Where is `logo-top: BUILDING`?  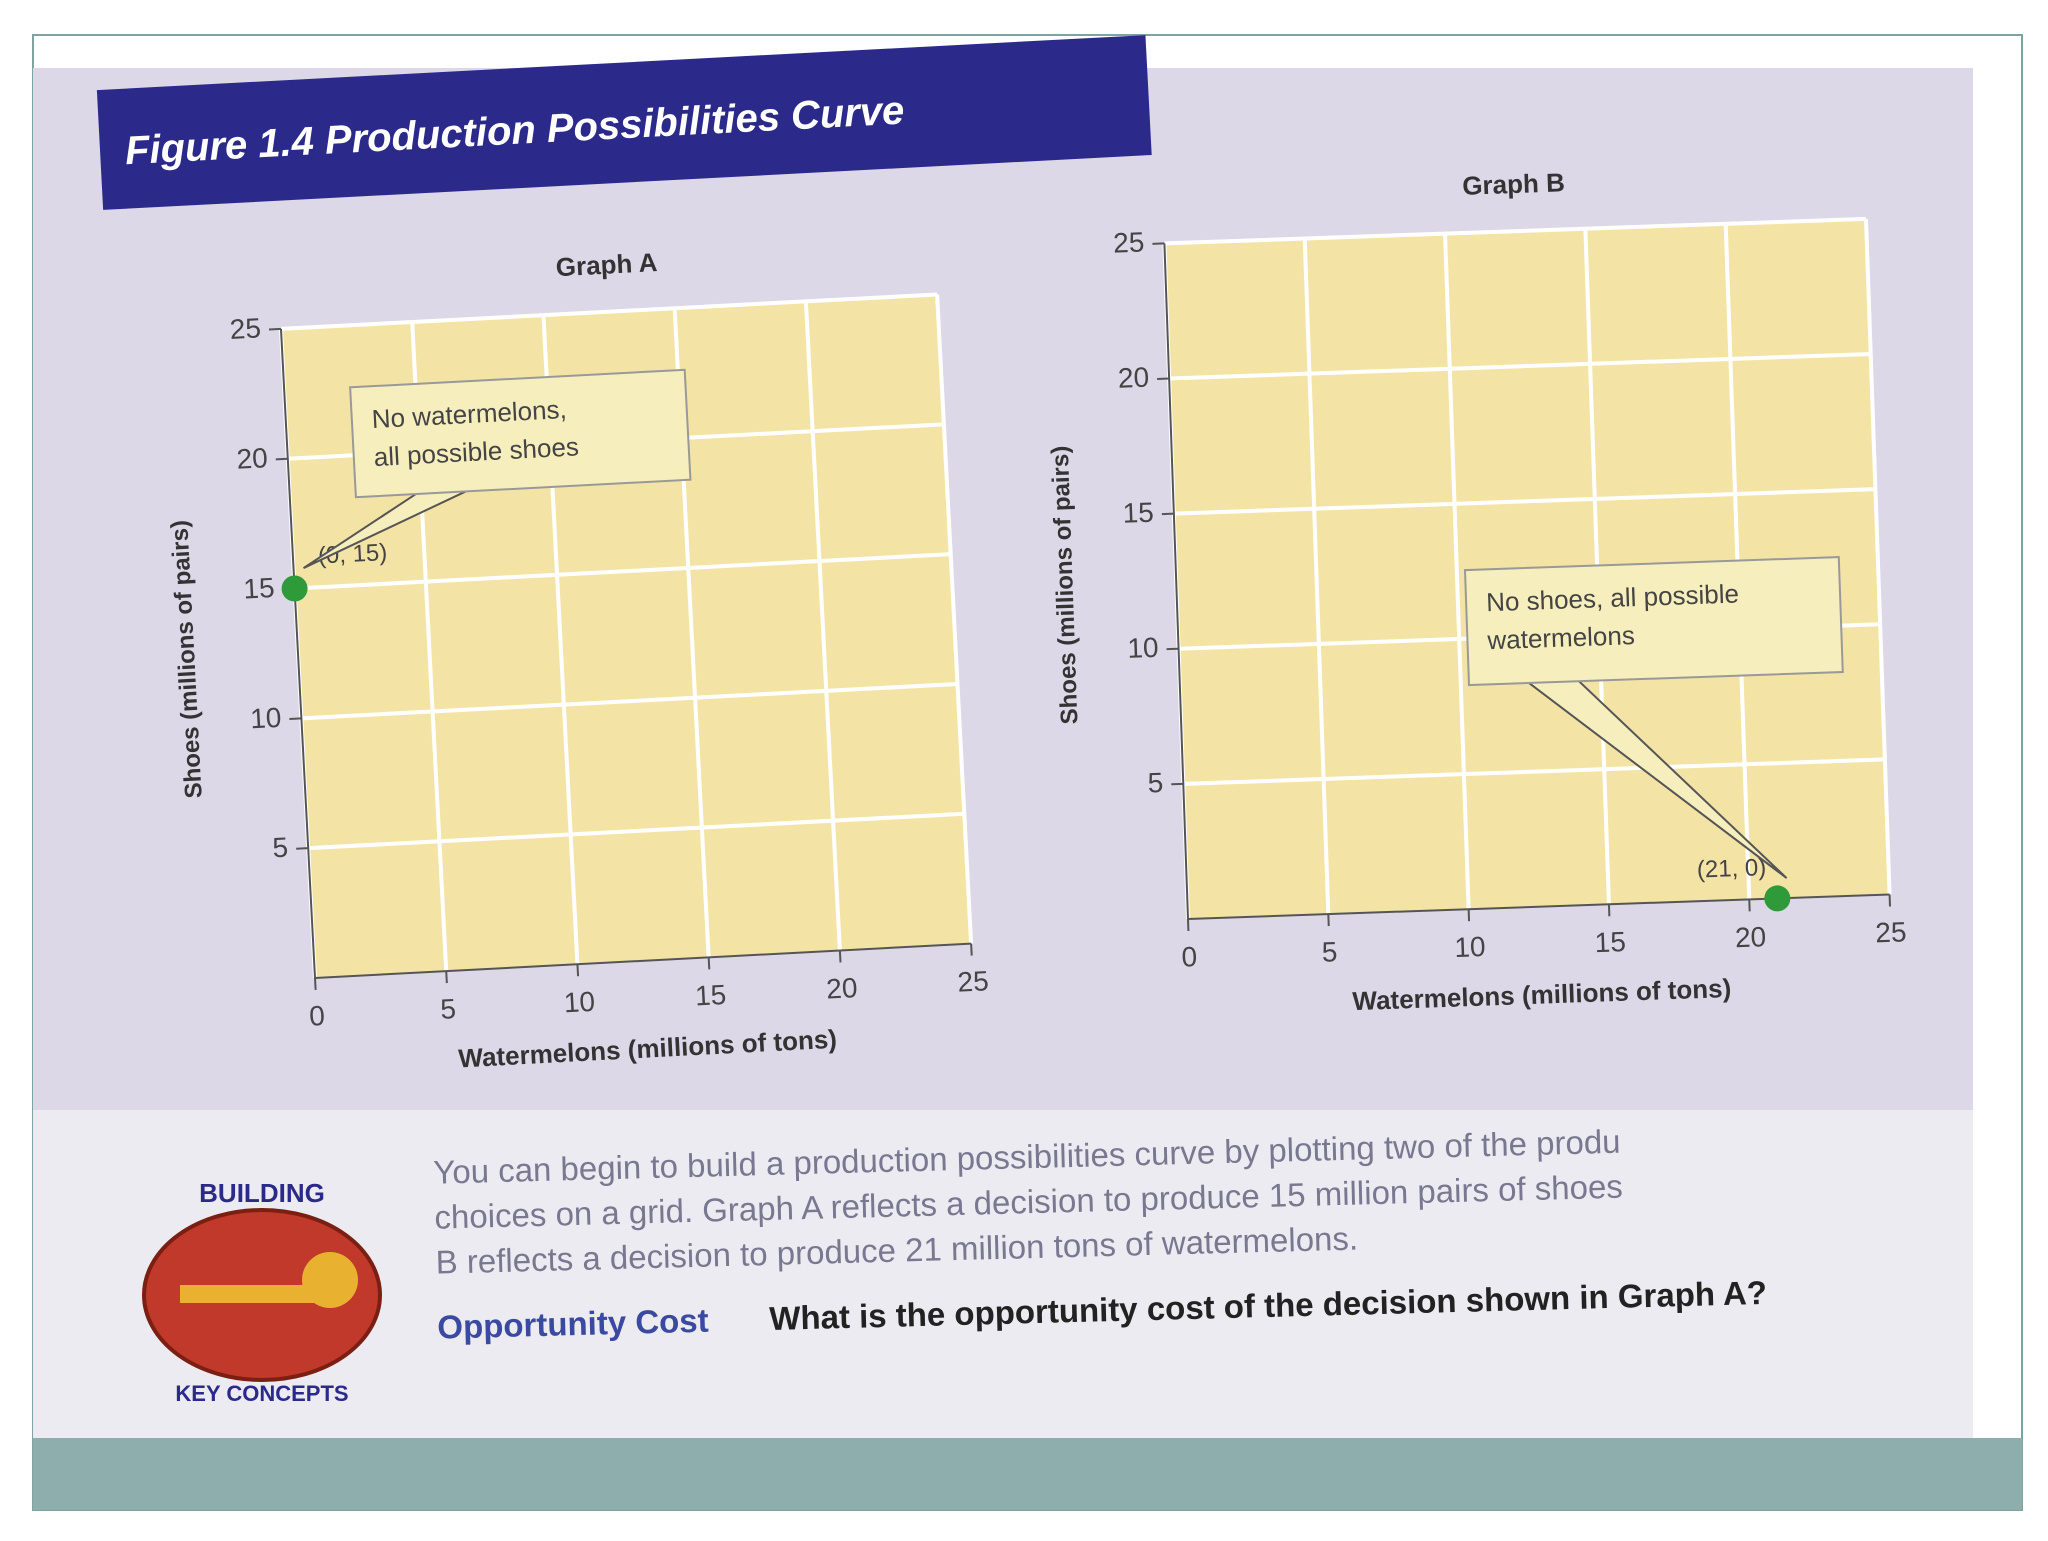
logo-top: BUILDING is located at coordinates (262, 1193).